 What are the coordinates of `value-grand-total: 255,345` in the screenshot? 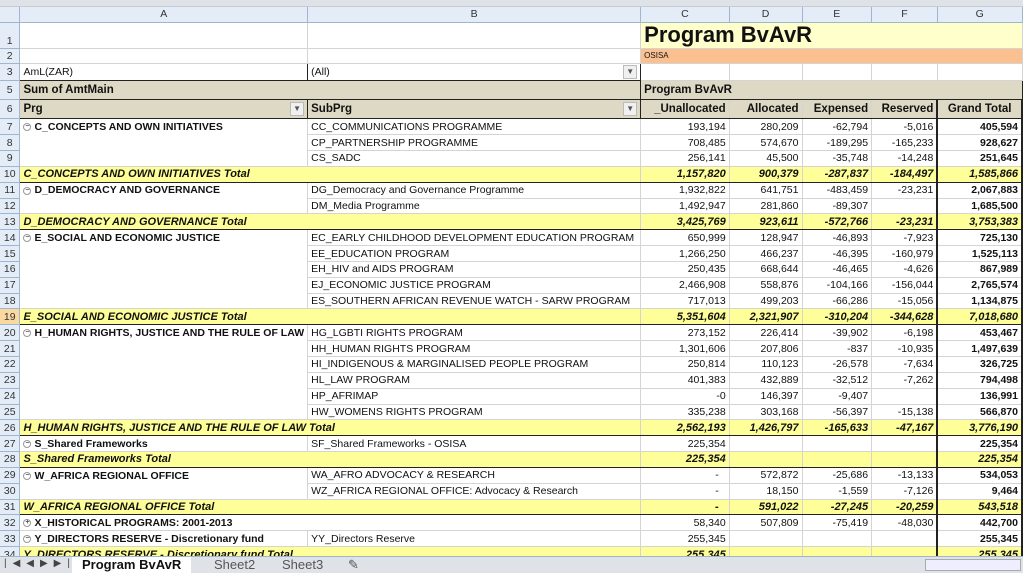 It's located at (979, 539).